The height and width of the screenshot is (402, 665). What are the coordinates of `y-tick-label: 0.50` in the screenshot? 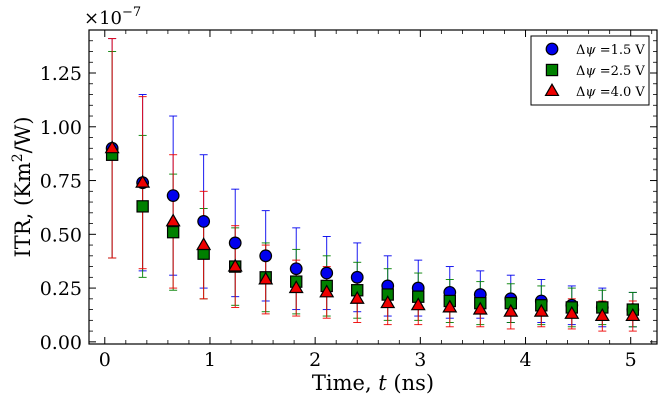 It's located at (61, 235).